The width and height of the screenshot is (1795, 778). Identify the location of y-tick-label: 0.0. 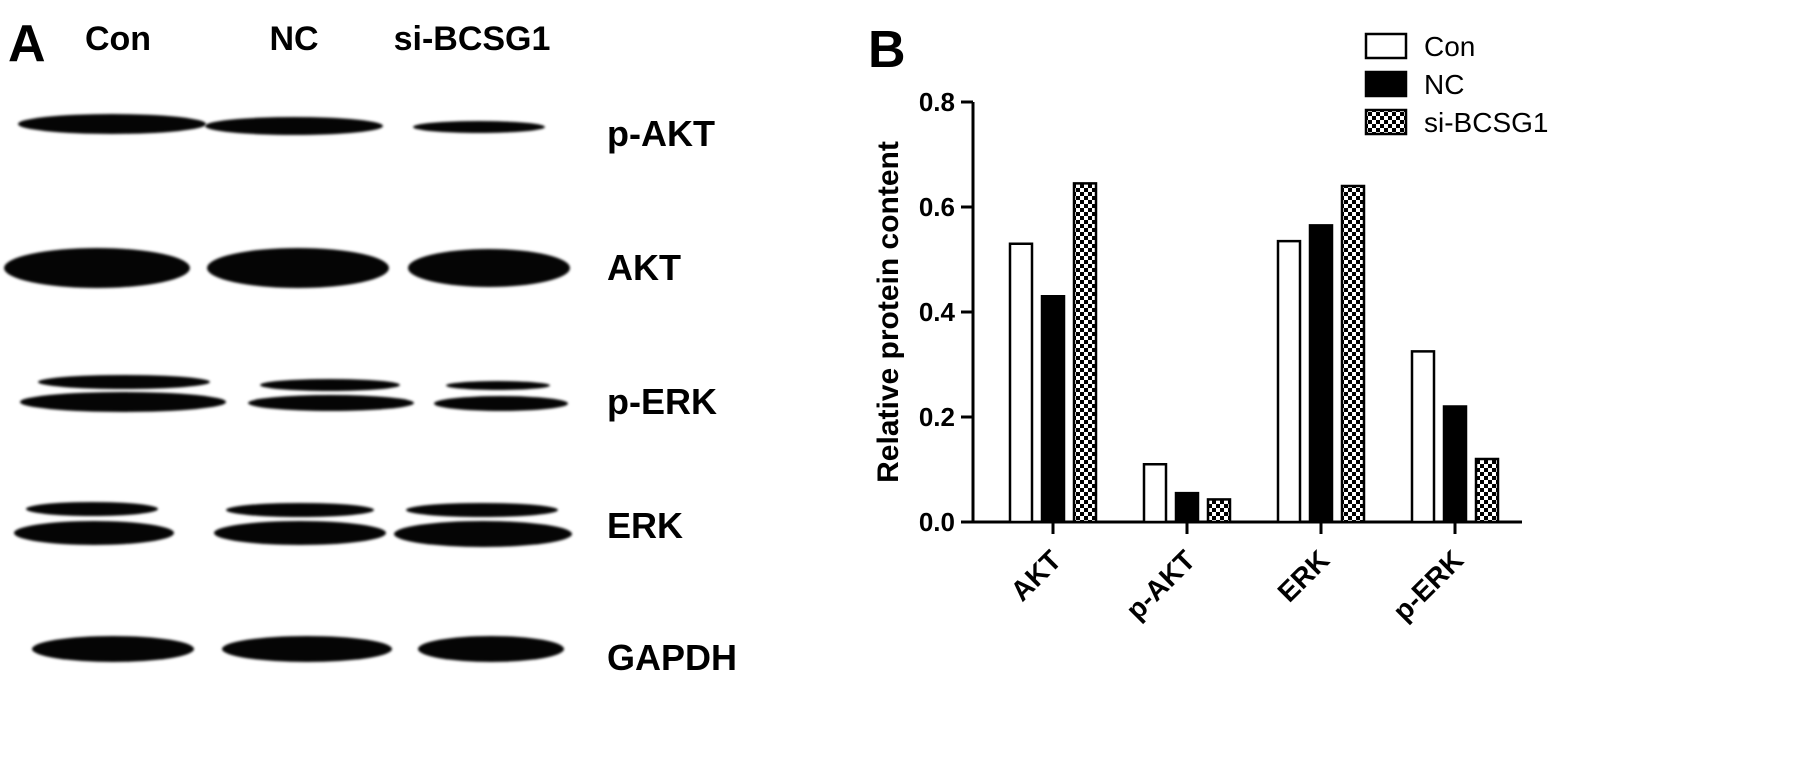
(937, 522).